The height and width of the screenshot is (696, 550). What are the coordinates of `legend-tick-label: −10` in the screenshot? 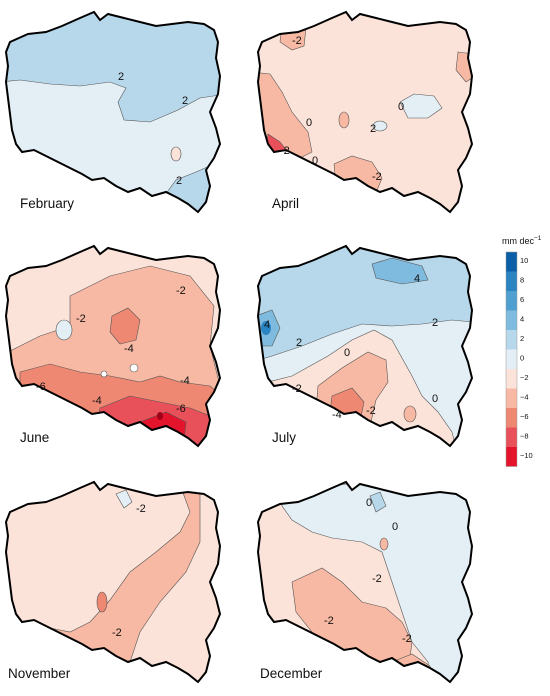 It's located at (526, 455).